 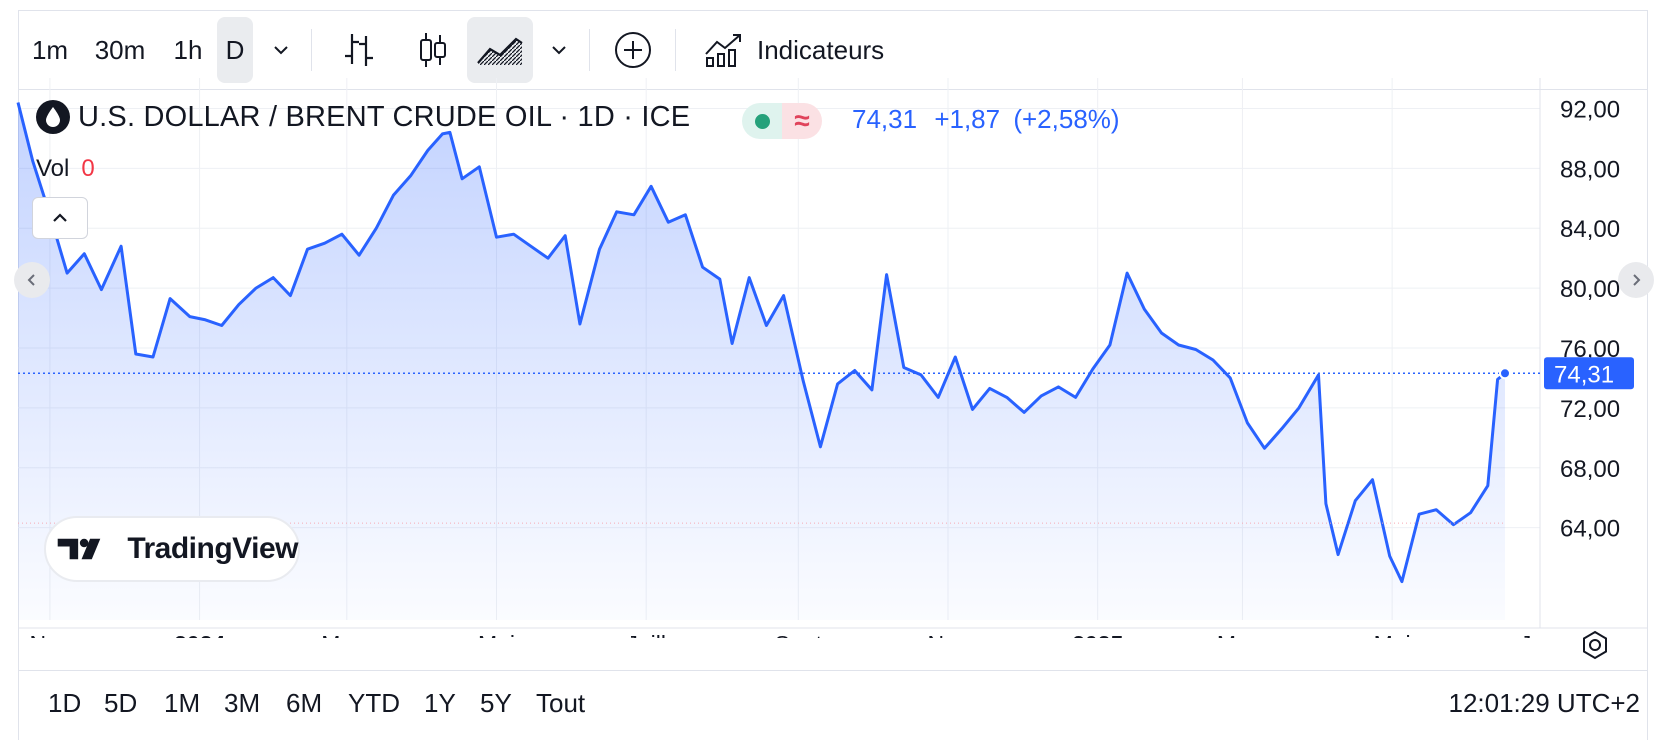 I want to click on y-tick-label: 80,00, so click(x=1590, y=289).